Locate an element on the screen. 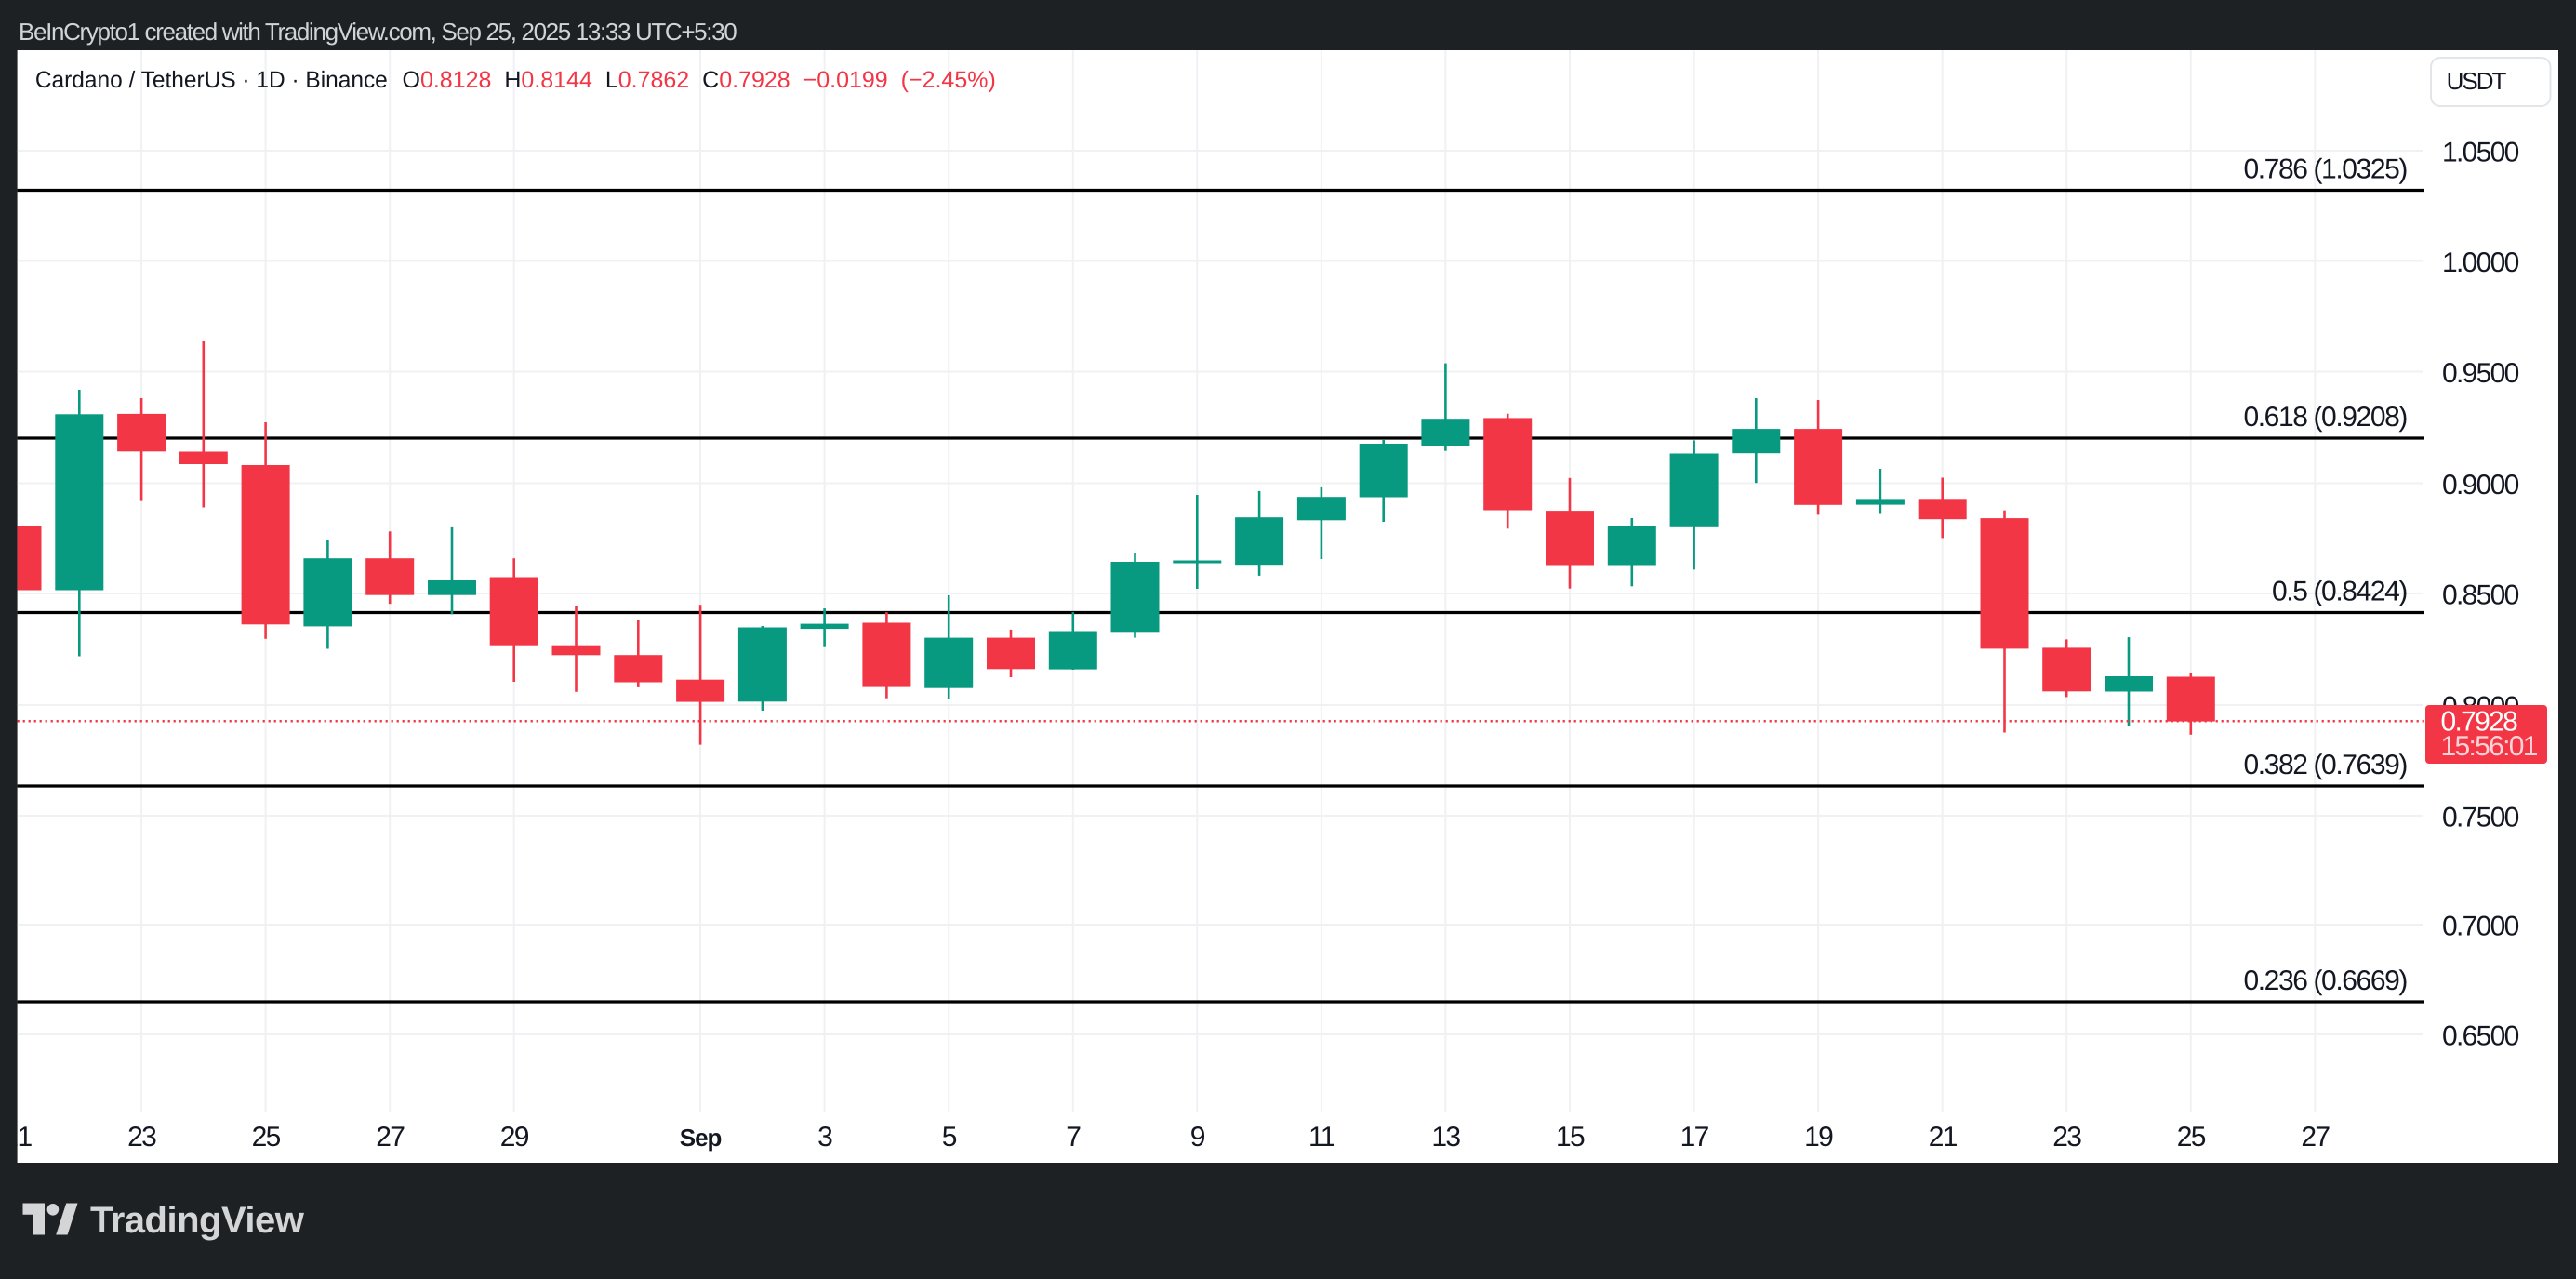 The image size is (2576, 1279). svg-text: 0.236 (0.6669) is located at coordinates (2325, 981).